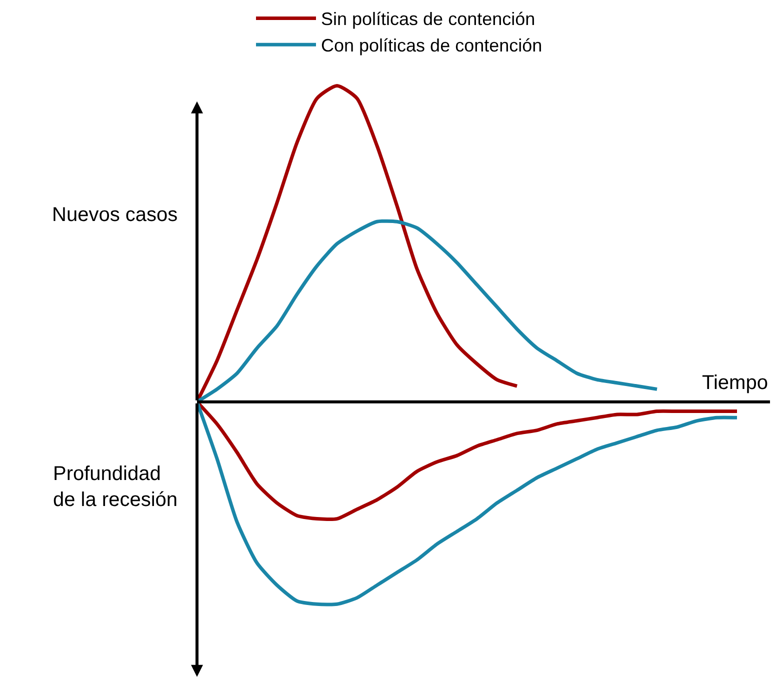 This screenshot has height=685, width=777. What do you see at coordinates (115, 487) in the screenshot?
I see `text: Profundidad de la recesión` at bounding box center [115, 487].